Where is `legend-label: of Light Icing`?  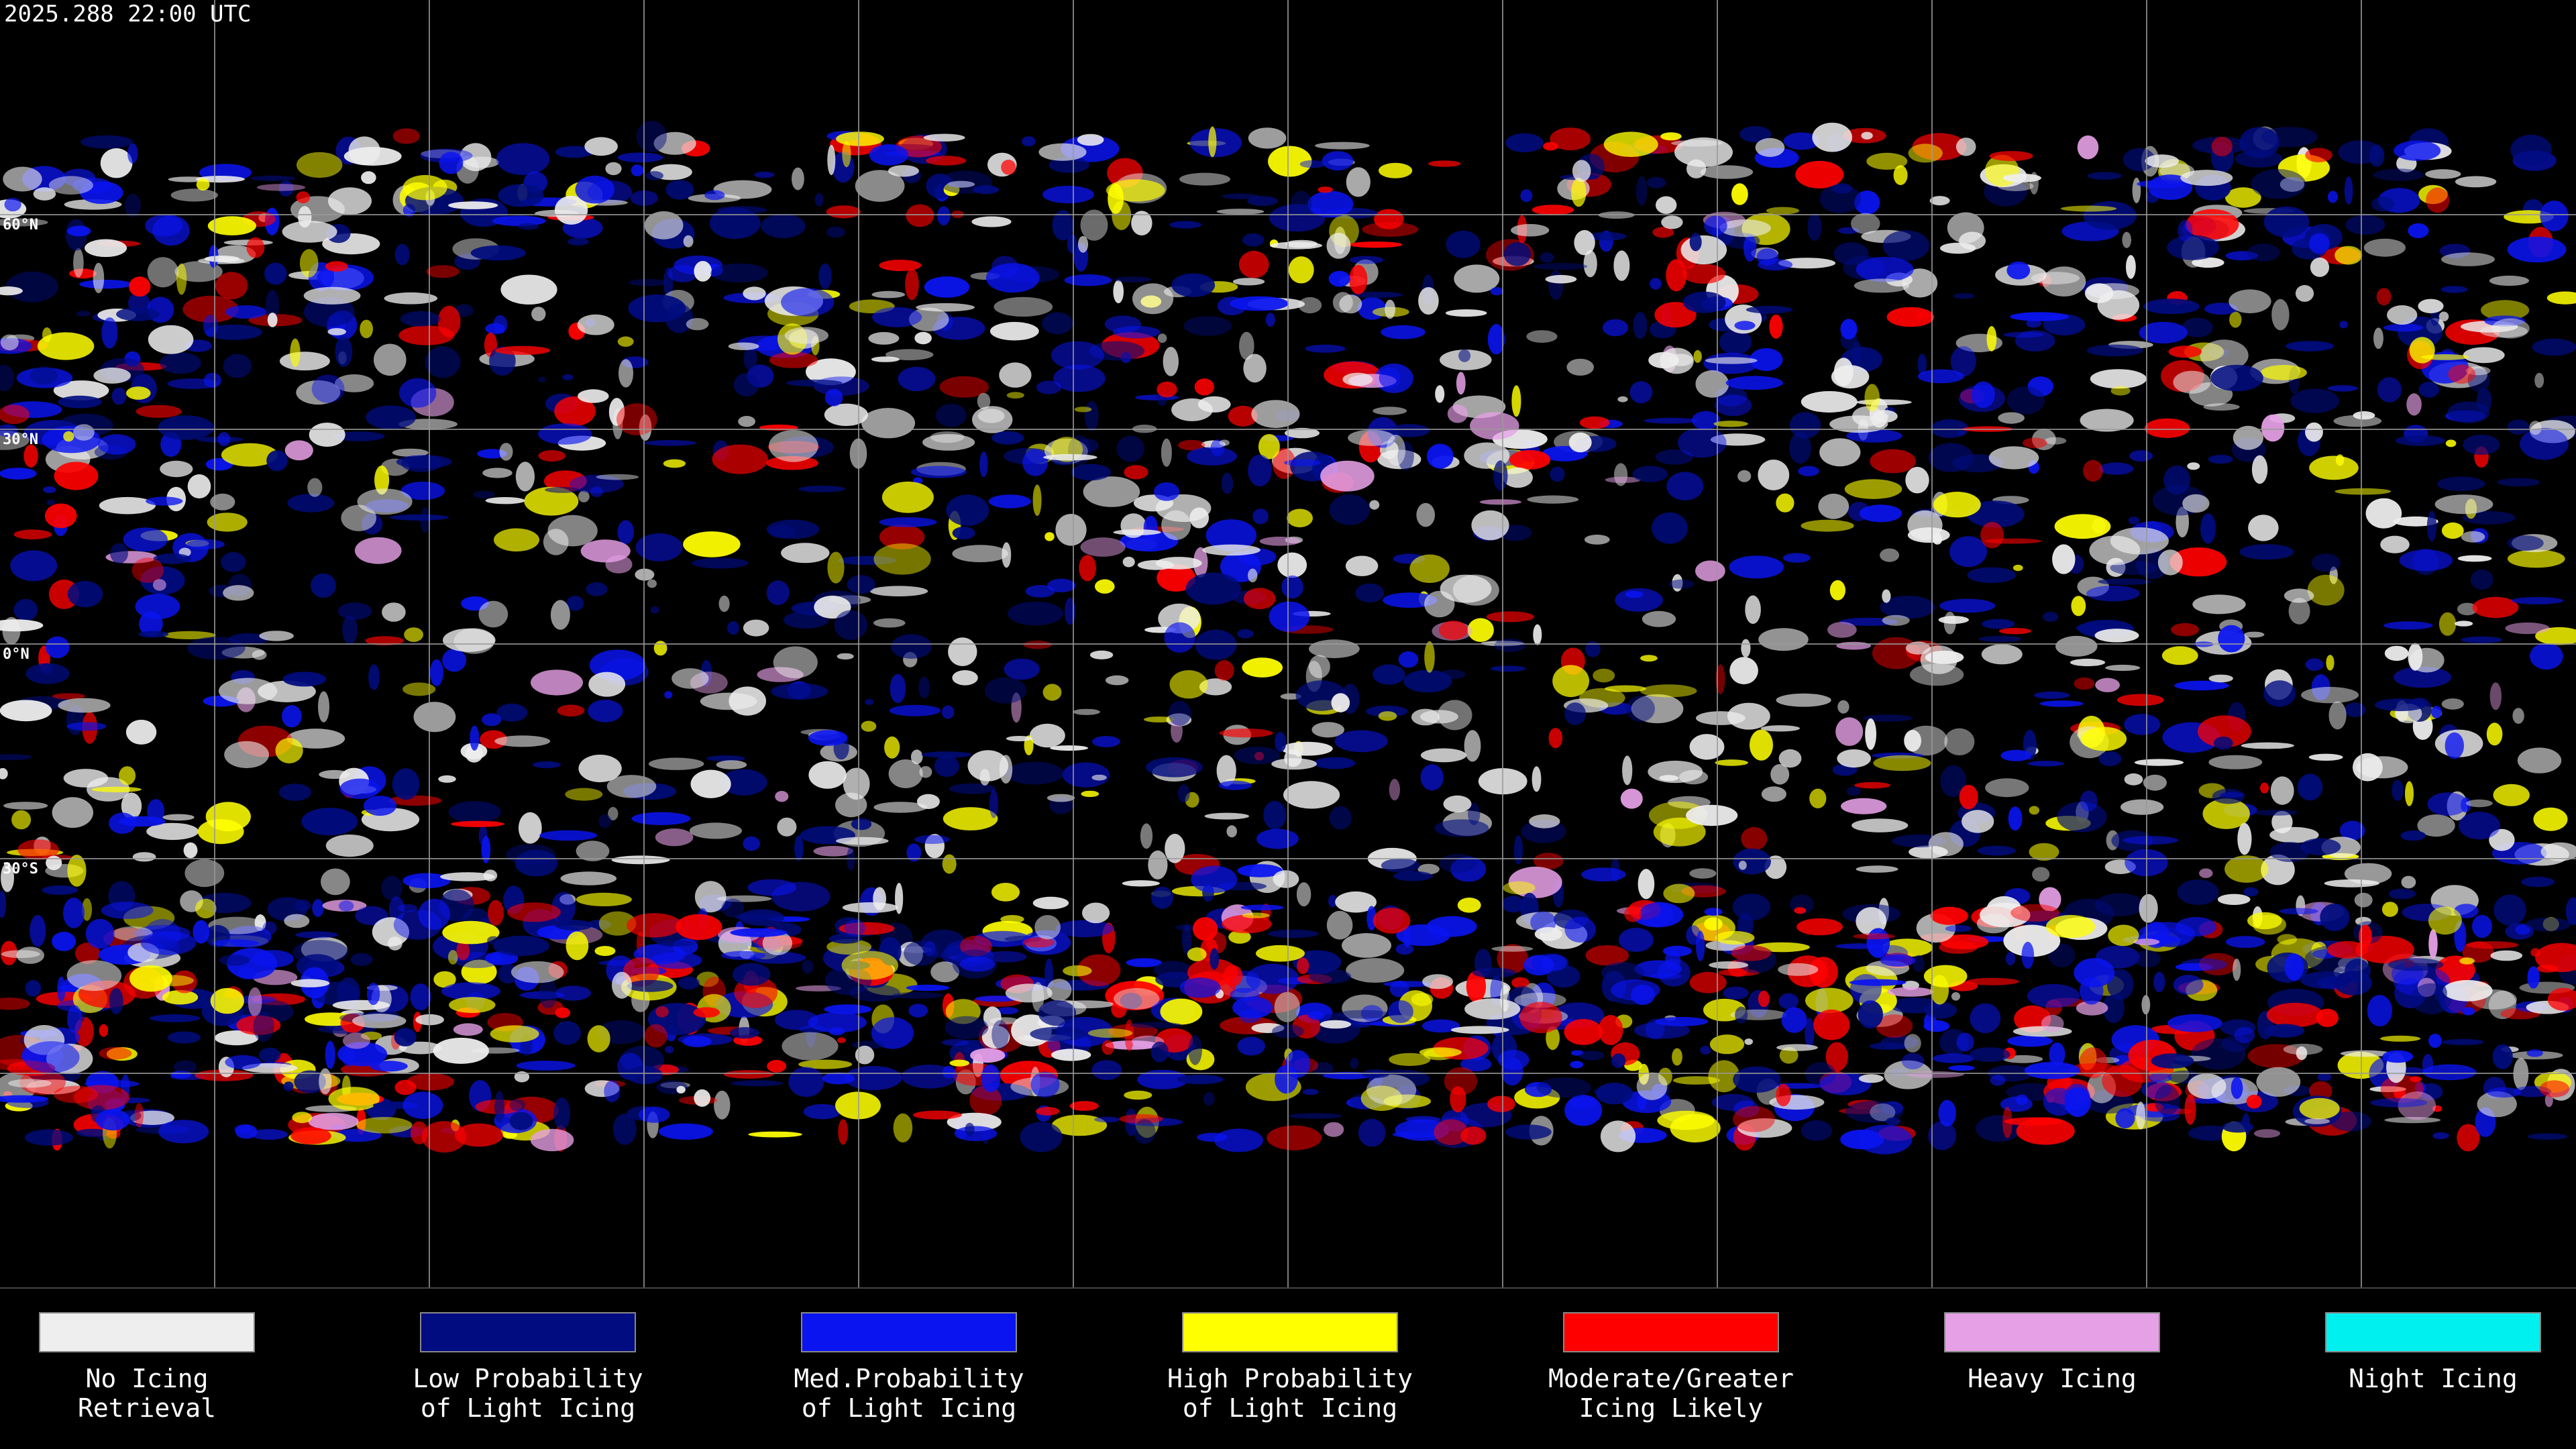
legend-label: of Light Icing is located at coordinates (528, 1408).